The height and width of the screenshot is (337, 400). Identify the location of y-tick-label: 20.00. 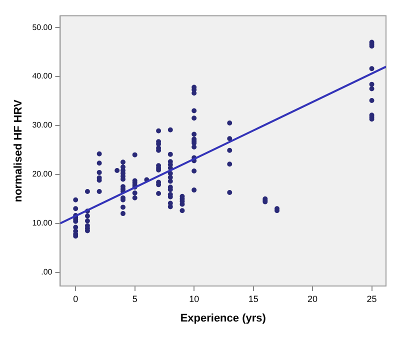
(42, 174).